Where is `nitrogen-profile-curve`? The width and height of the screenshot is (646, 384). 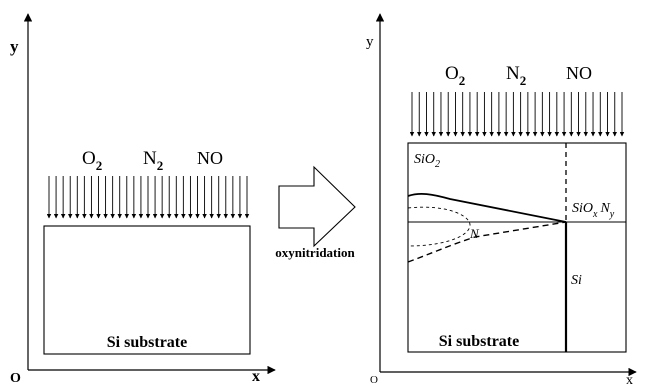 nitrogen-profile-curve is located at coordinates (439, 226).